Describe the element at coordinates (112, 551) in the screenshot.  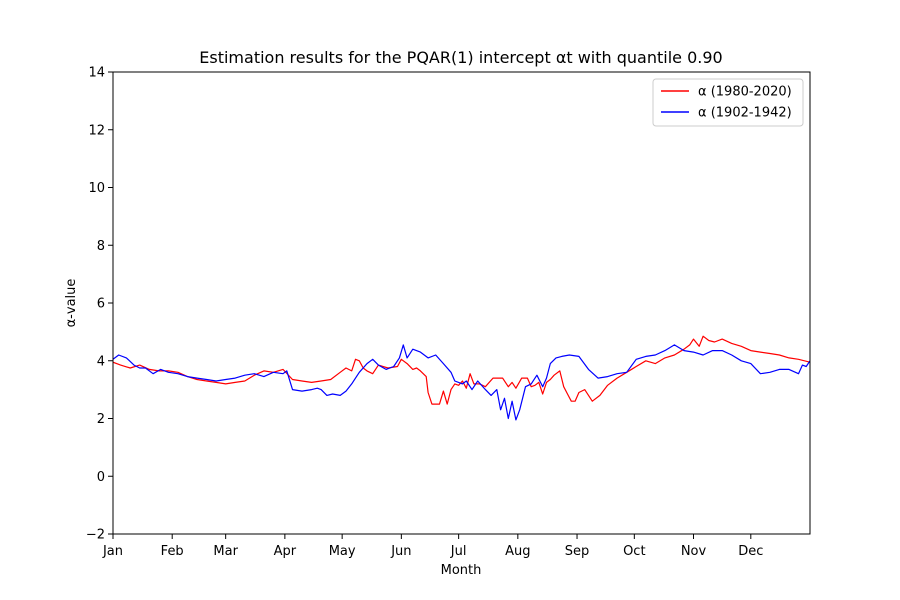
I see `x-tick-label: Jan` at that location.